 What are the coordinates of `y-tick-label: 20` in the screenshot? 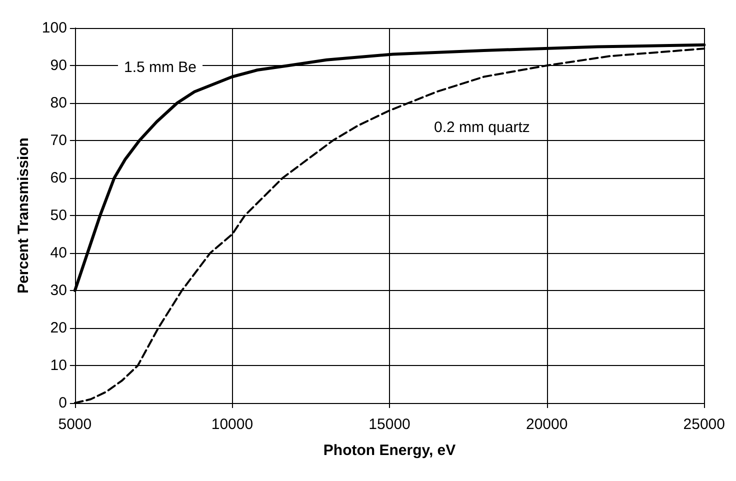 It's located at (58, 328).